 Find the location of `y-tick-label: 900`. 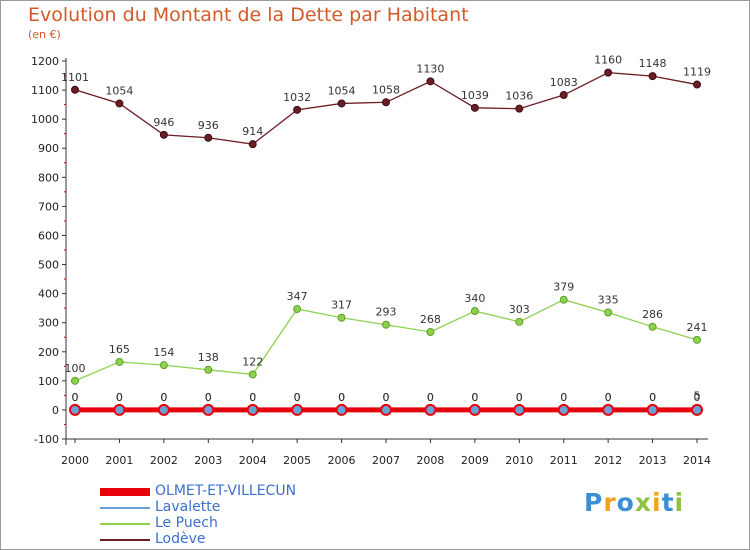

y-tick-label: 900 is located at coordinates (48, 148).